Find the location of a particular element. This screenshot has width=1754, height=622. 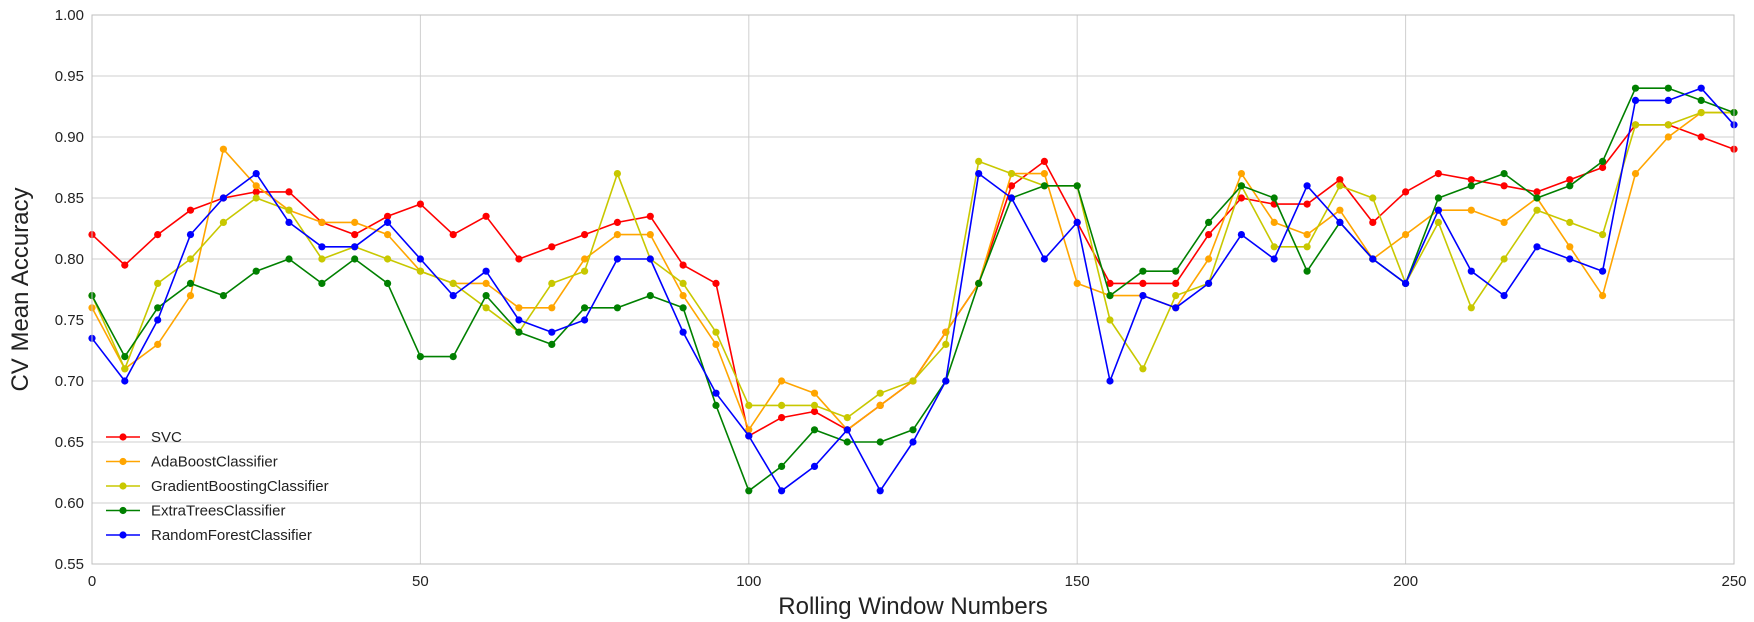

y-tick-label: 0.75 is located at coordinates (69, 320).